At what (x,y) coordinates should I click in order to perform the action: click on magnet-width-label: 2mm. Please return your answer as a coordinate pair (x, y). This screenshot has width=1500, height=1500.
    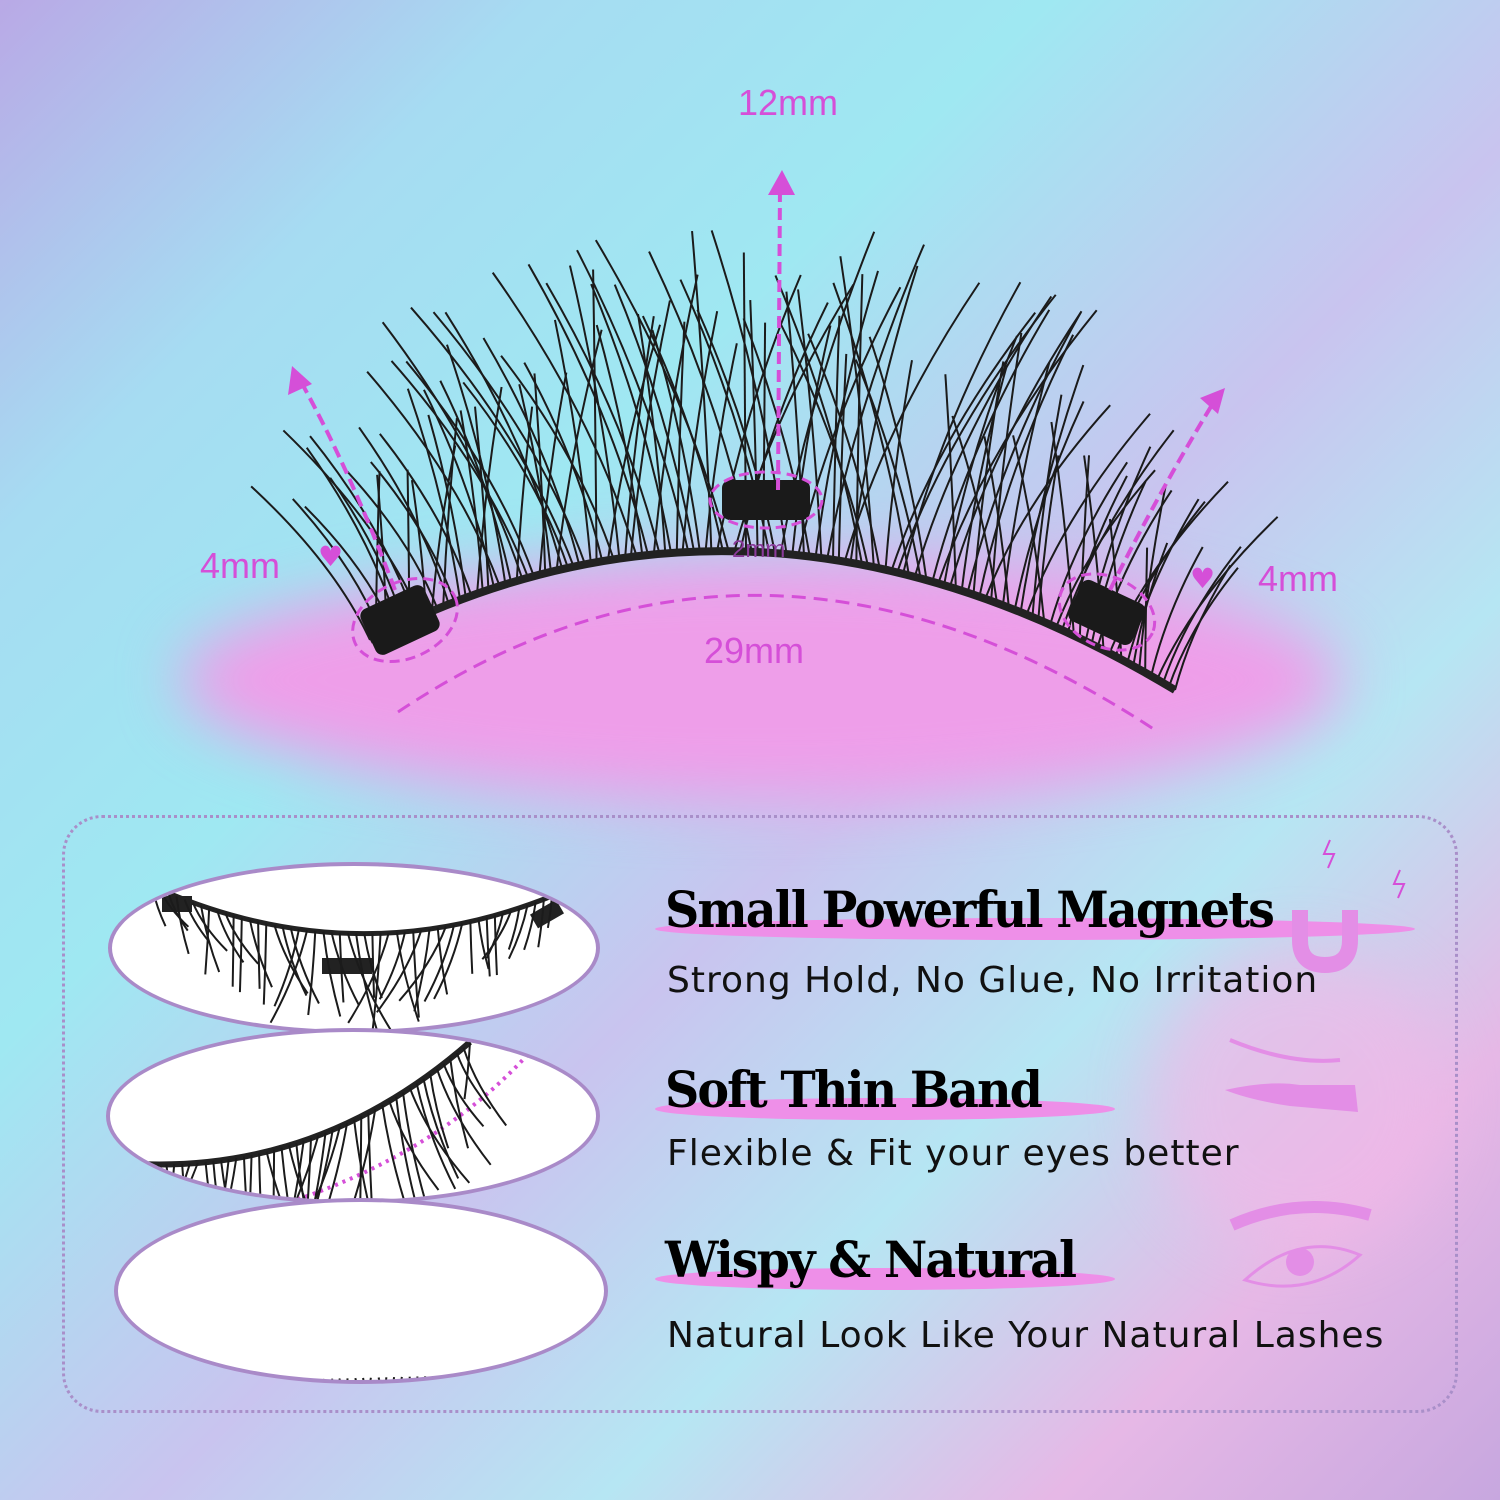
    Looking at the image, I should click on (758, 550).